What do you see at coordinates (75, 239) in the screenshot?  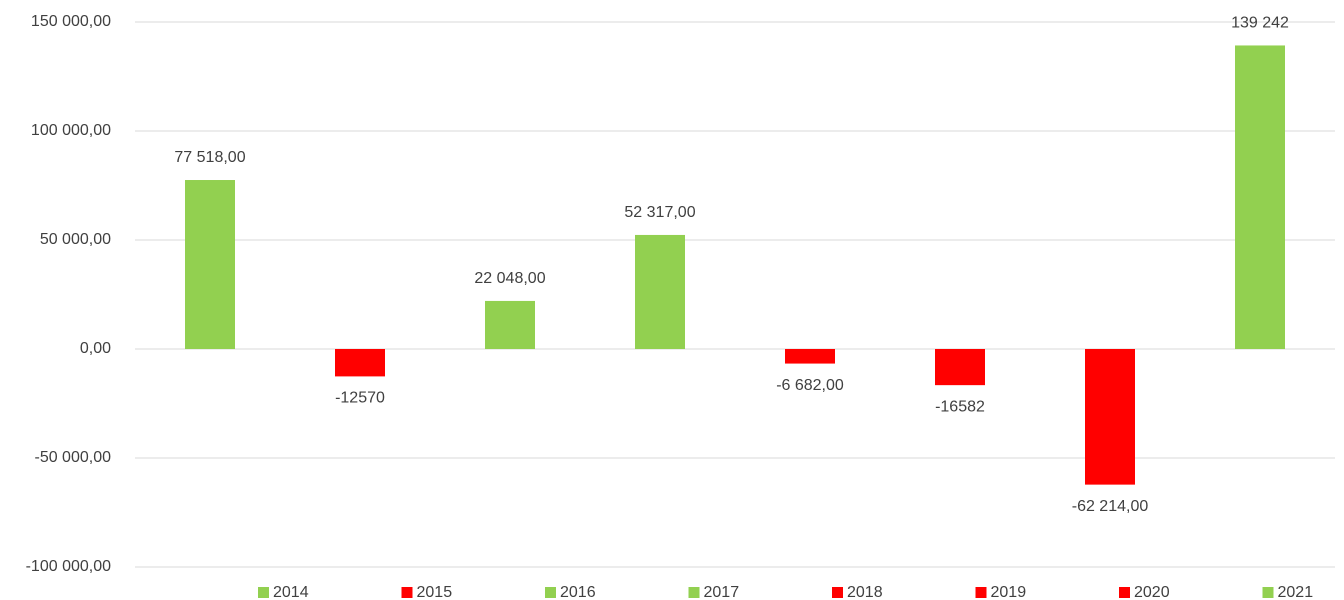 I see `y-tick-label: 50 000,00` at bounding box center [75, 239].